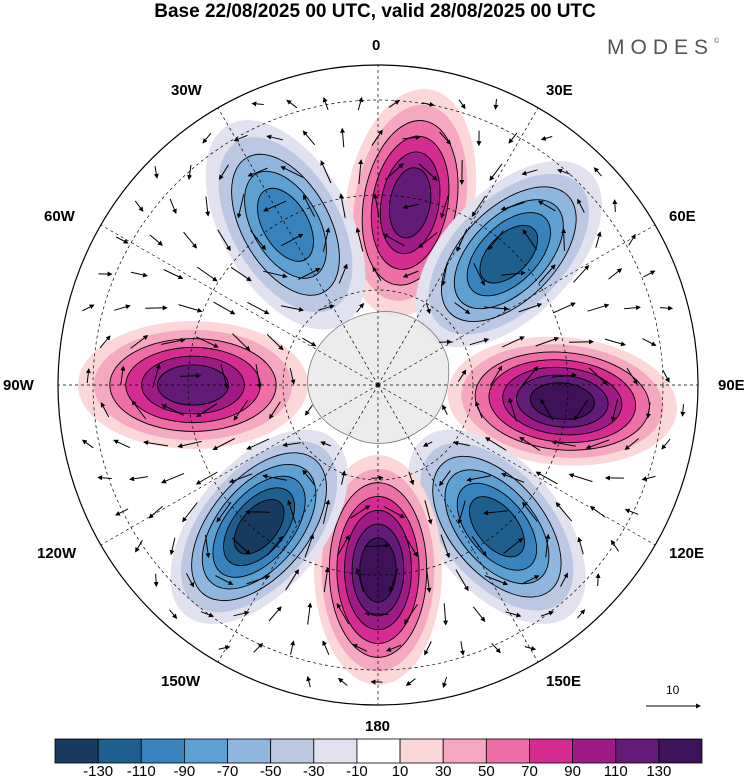 Image resolution: width=750 pixels, height=783 pixels. What do you see at coordinates (661, 47) in the screenshot?
I see `brand-name: MODES` at bounding box center [661, 47].